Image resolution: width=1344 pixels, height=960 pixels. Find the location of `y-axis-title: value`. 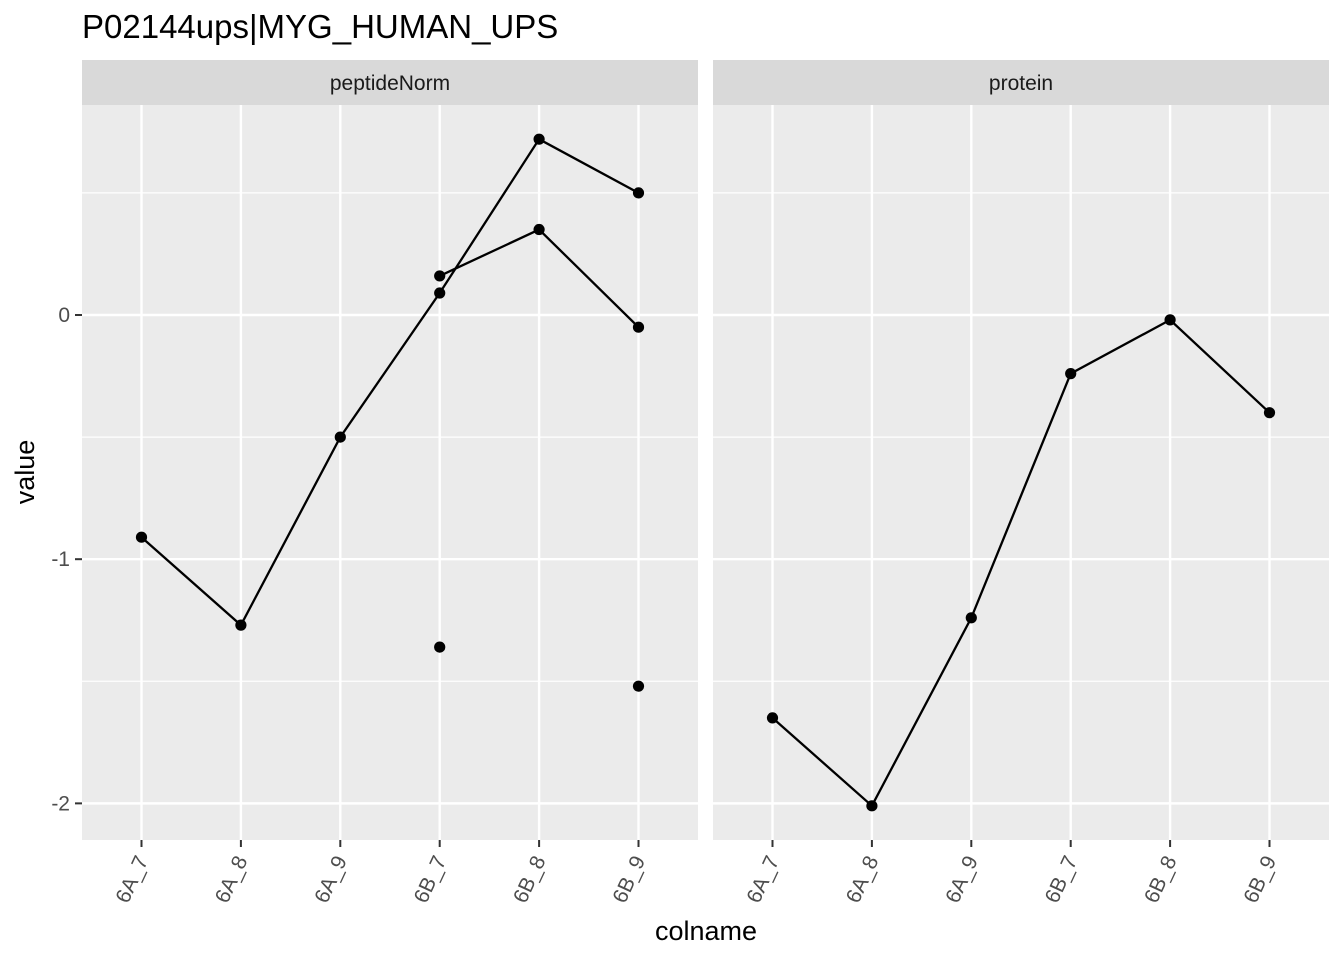

y-axis-title: value is located at coordinates (25, 472).